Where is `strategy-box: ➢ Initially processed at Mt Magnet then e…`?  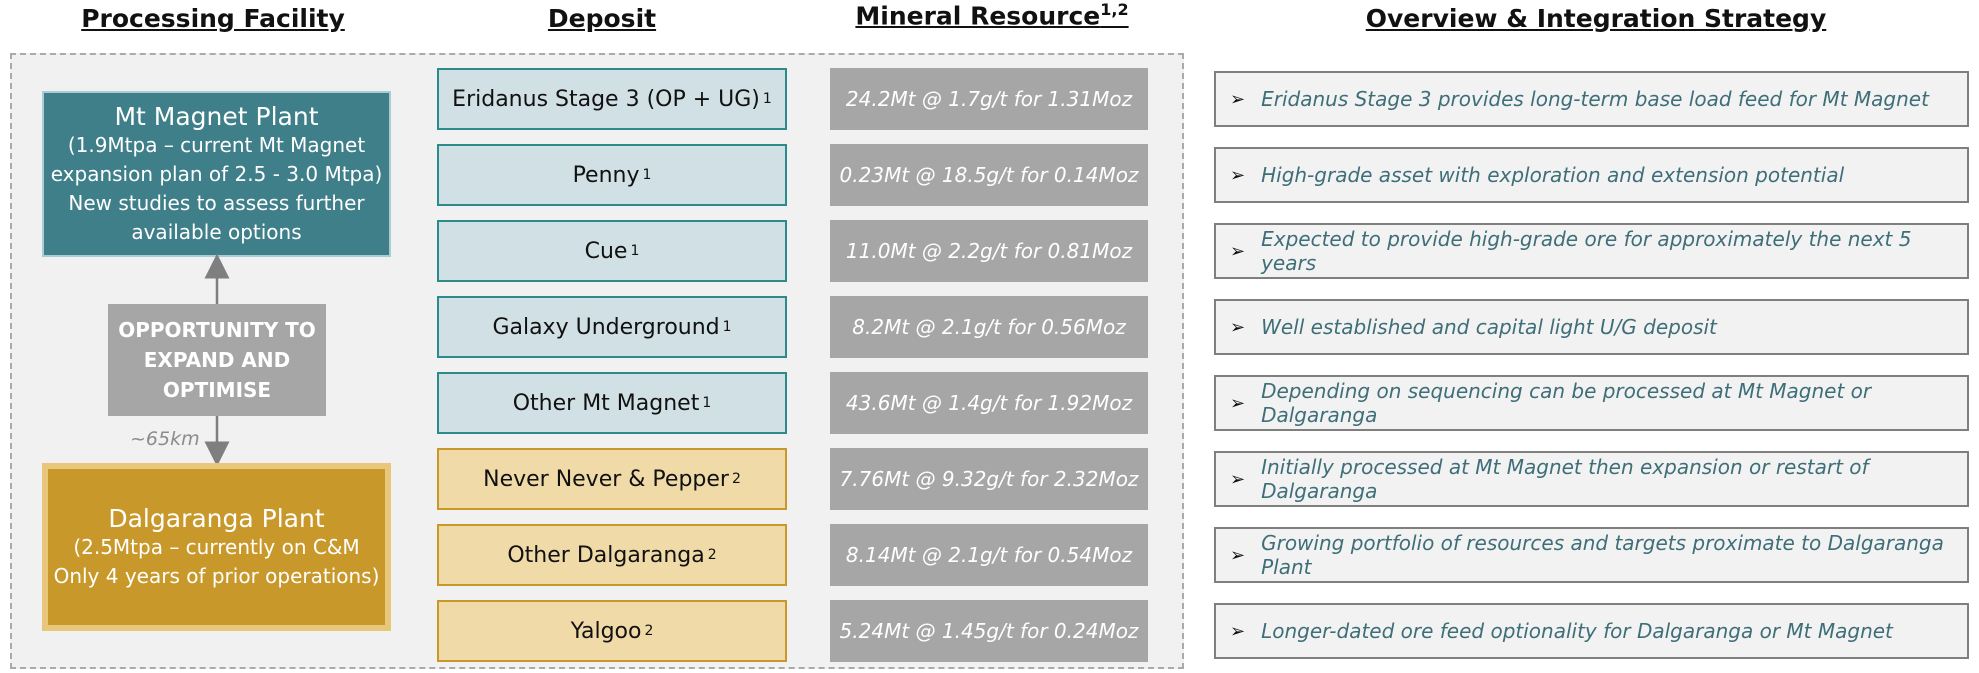 strategy-box: ➢ Initially processed at Mt Magnet then e… is located at coordinates (1591, 479).